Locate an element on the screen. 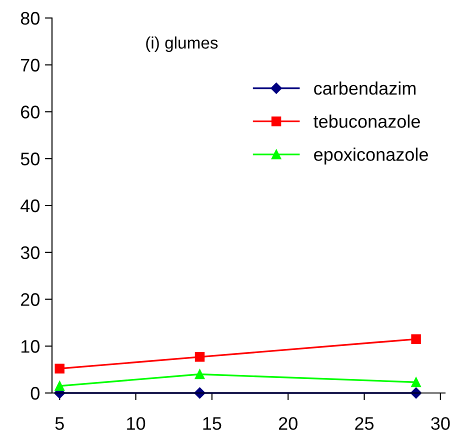  y-tick-label: 20 is located at coordinates (30, 299).